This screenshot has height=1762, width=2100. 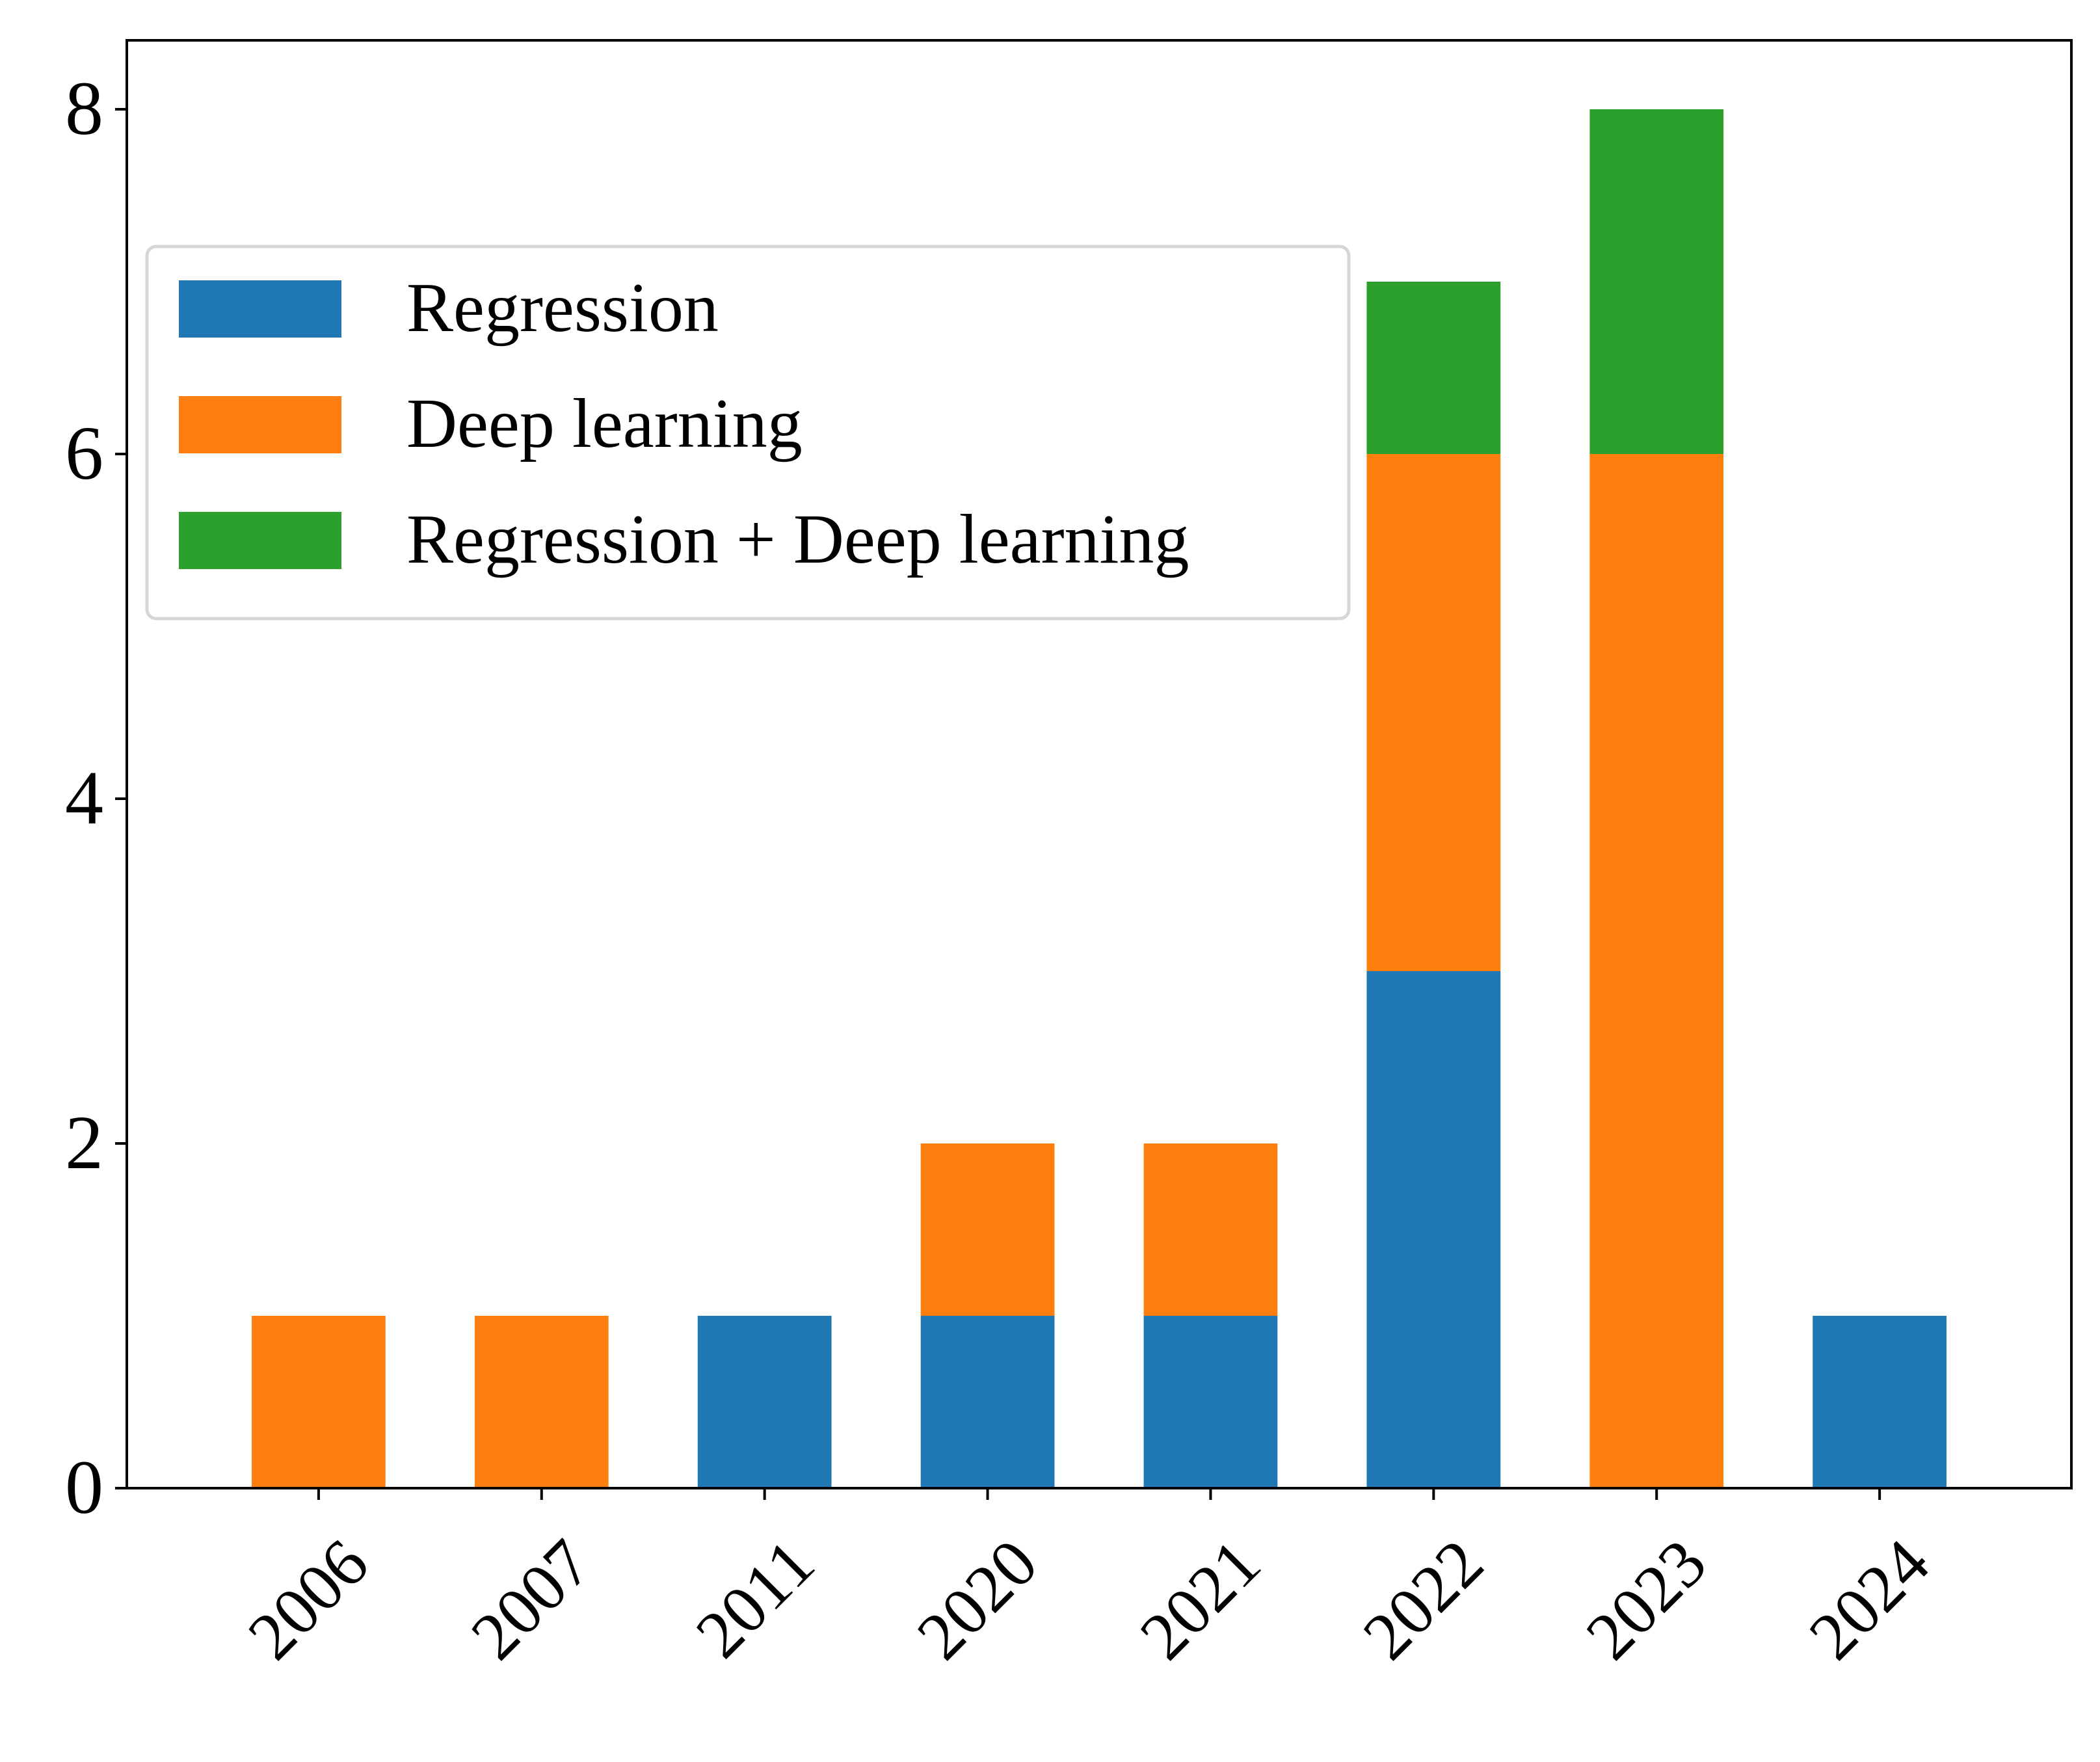 I want to click on legend-swatch-deep-learning, so click(x=260, y=424).